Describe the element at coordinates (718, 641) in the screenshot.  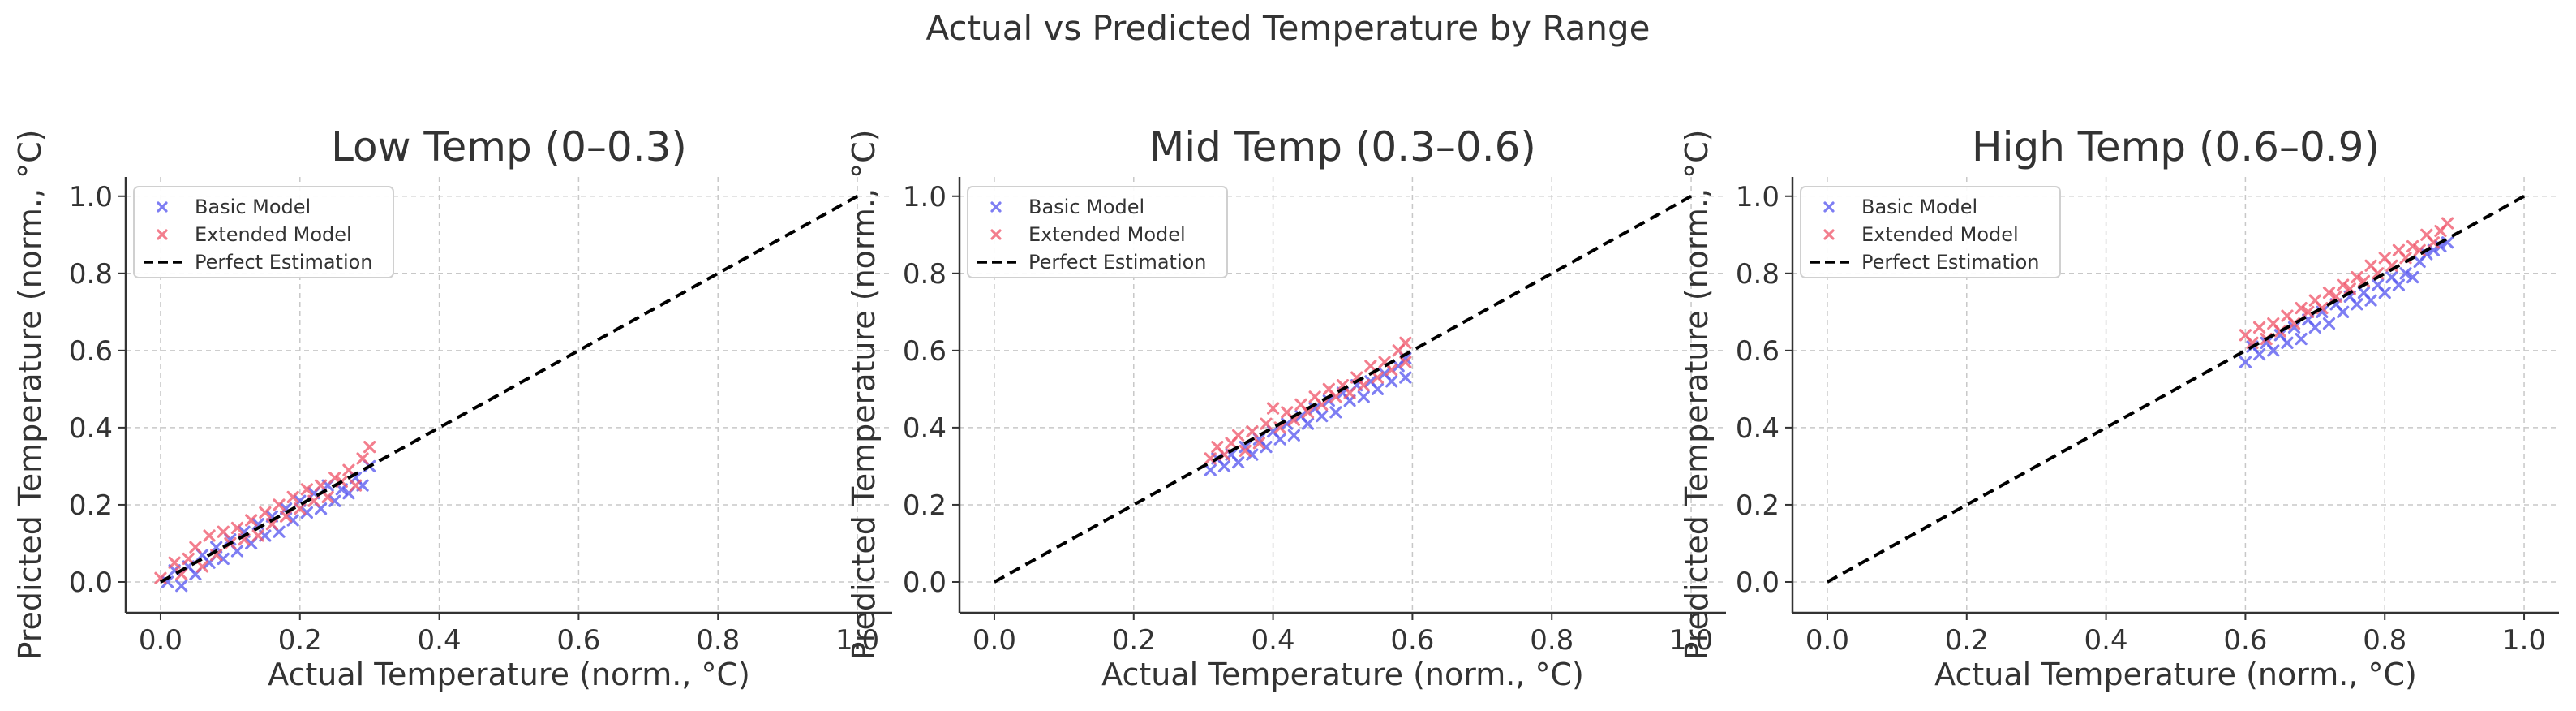
I see `x-tick-label: 0.8` at that location.